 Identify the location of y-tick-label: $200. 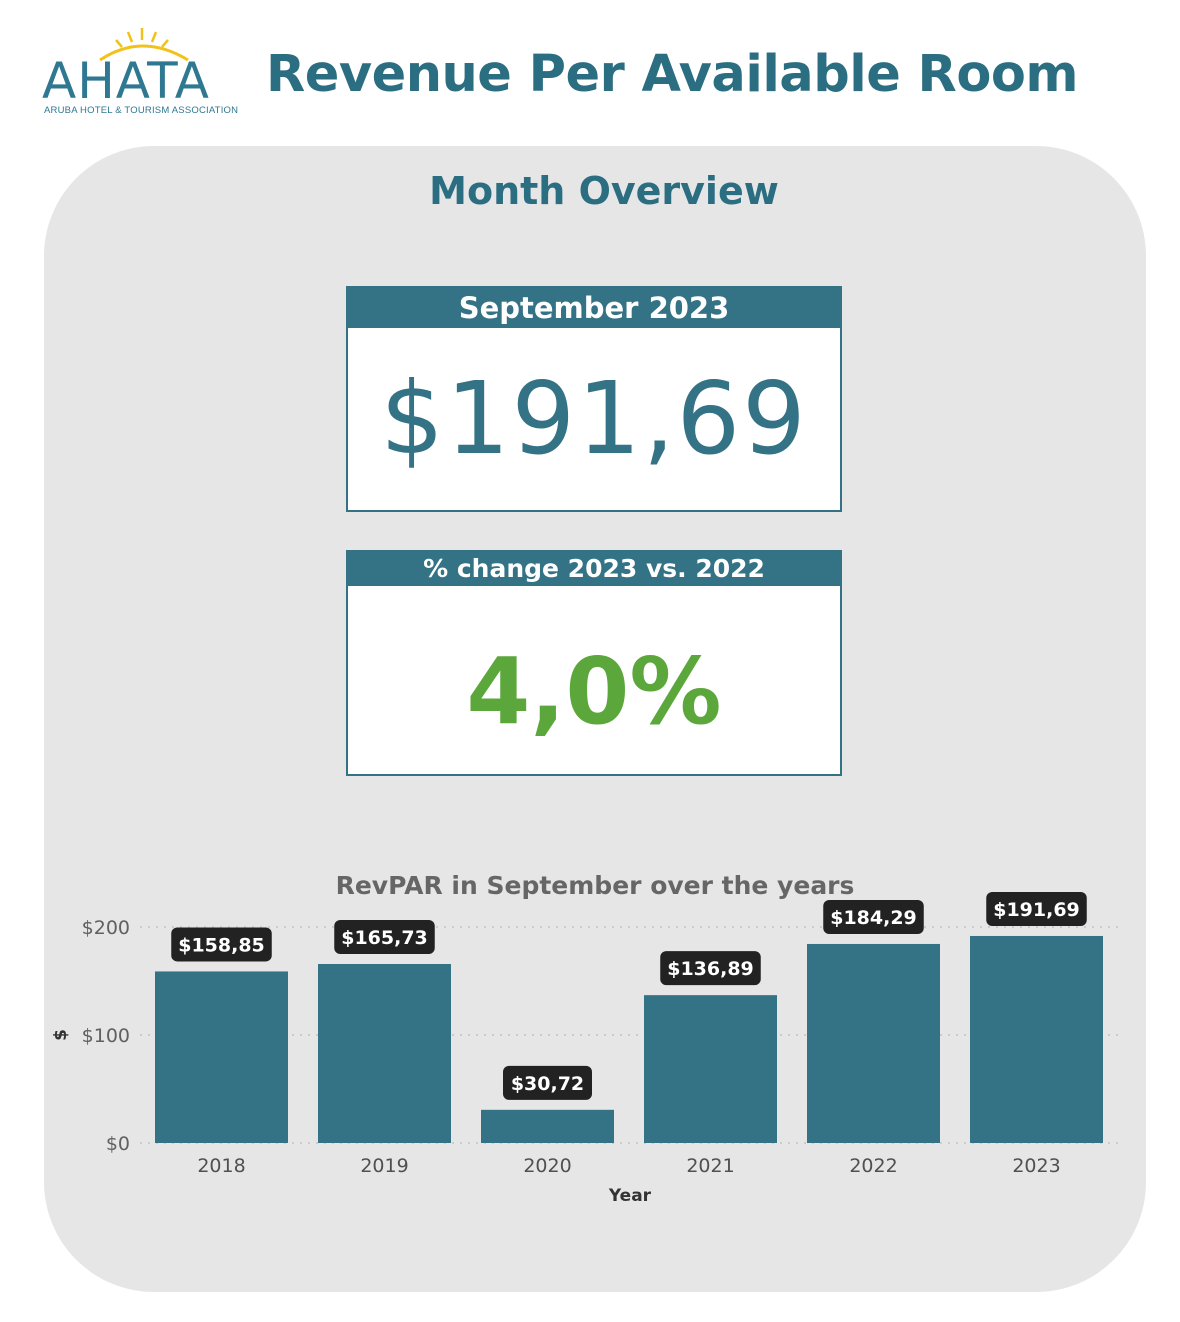
(106, 928).